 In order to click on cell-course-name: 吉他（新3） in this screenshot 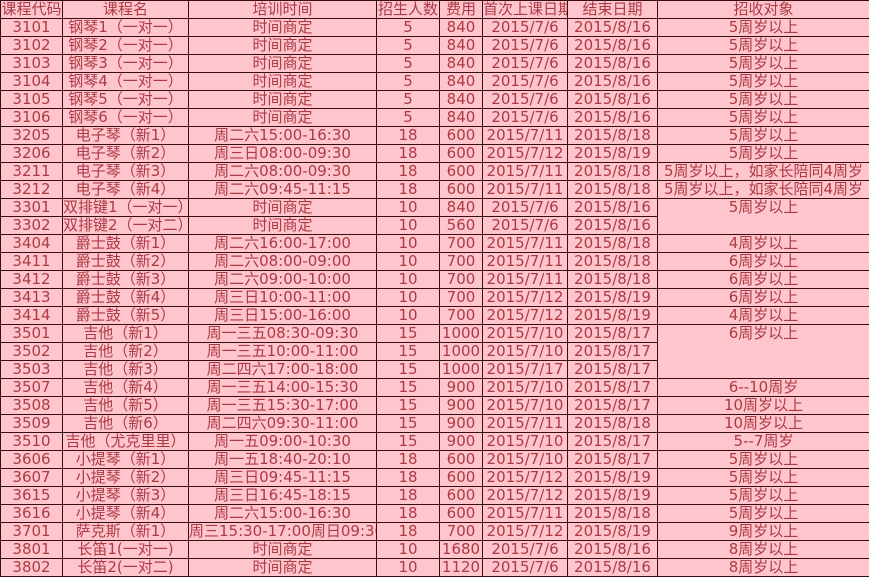, I will do `click(126, 370)`.